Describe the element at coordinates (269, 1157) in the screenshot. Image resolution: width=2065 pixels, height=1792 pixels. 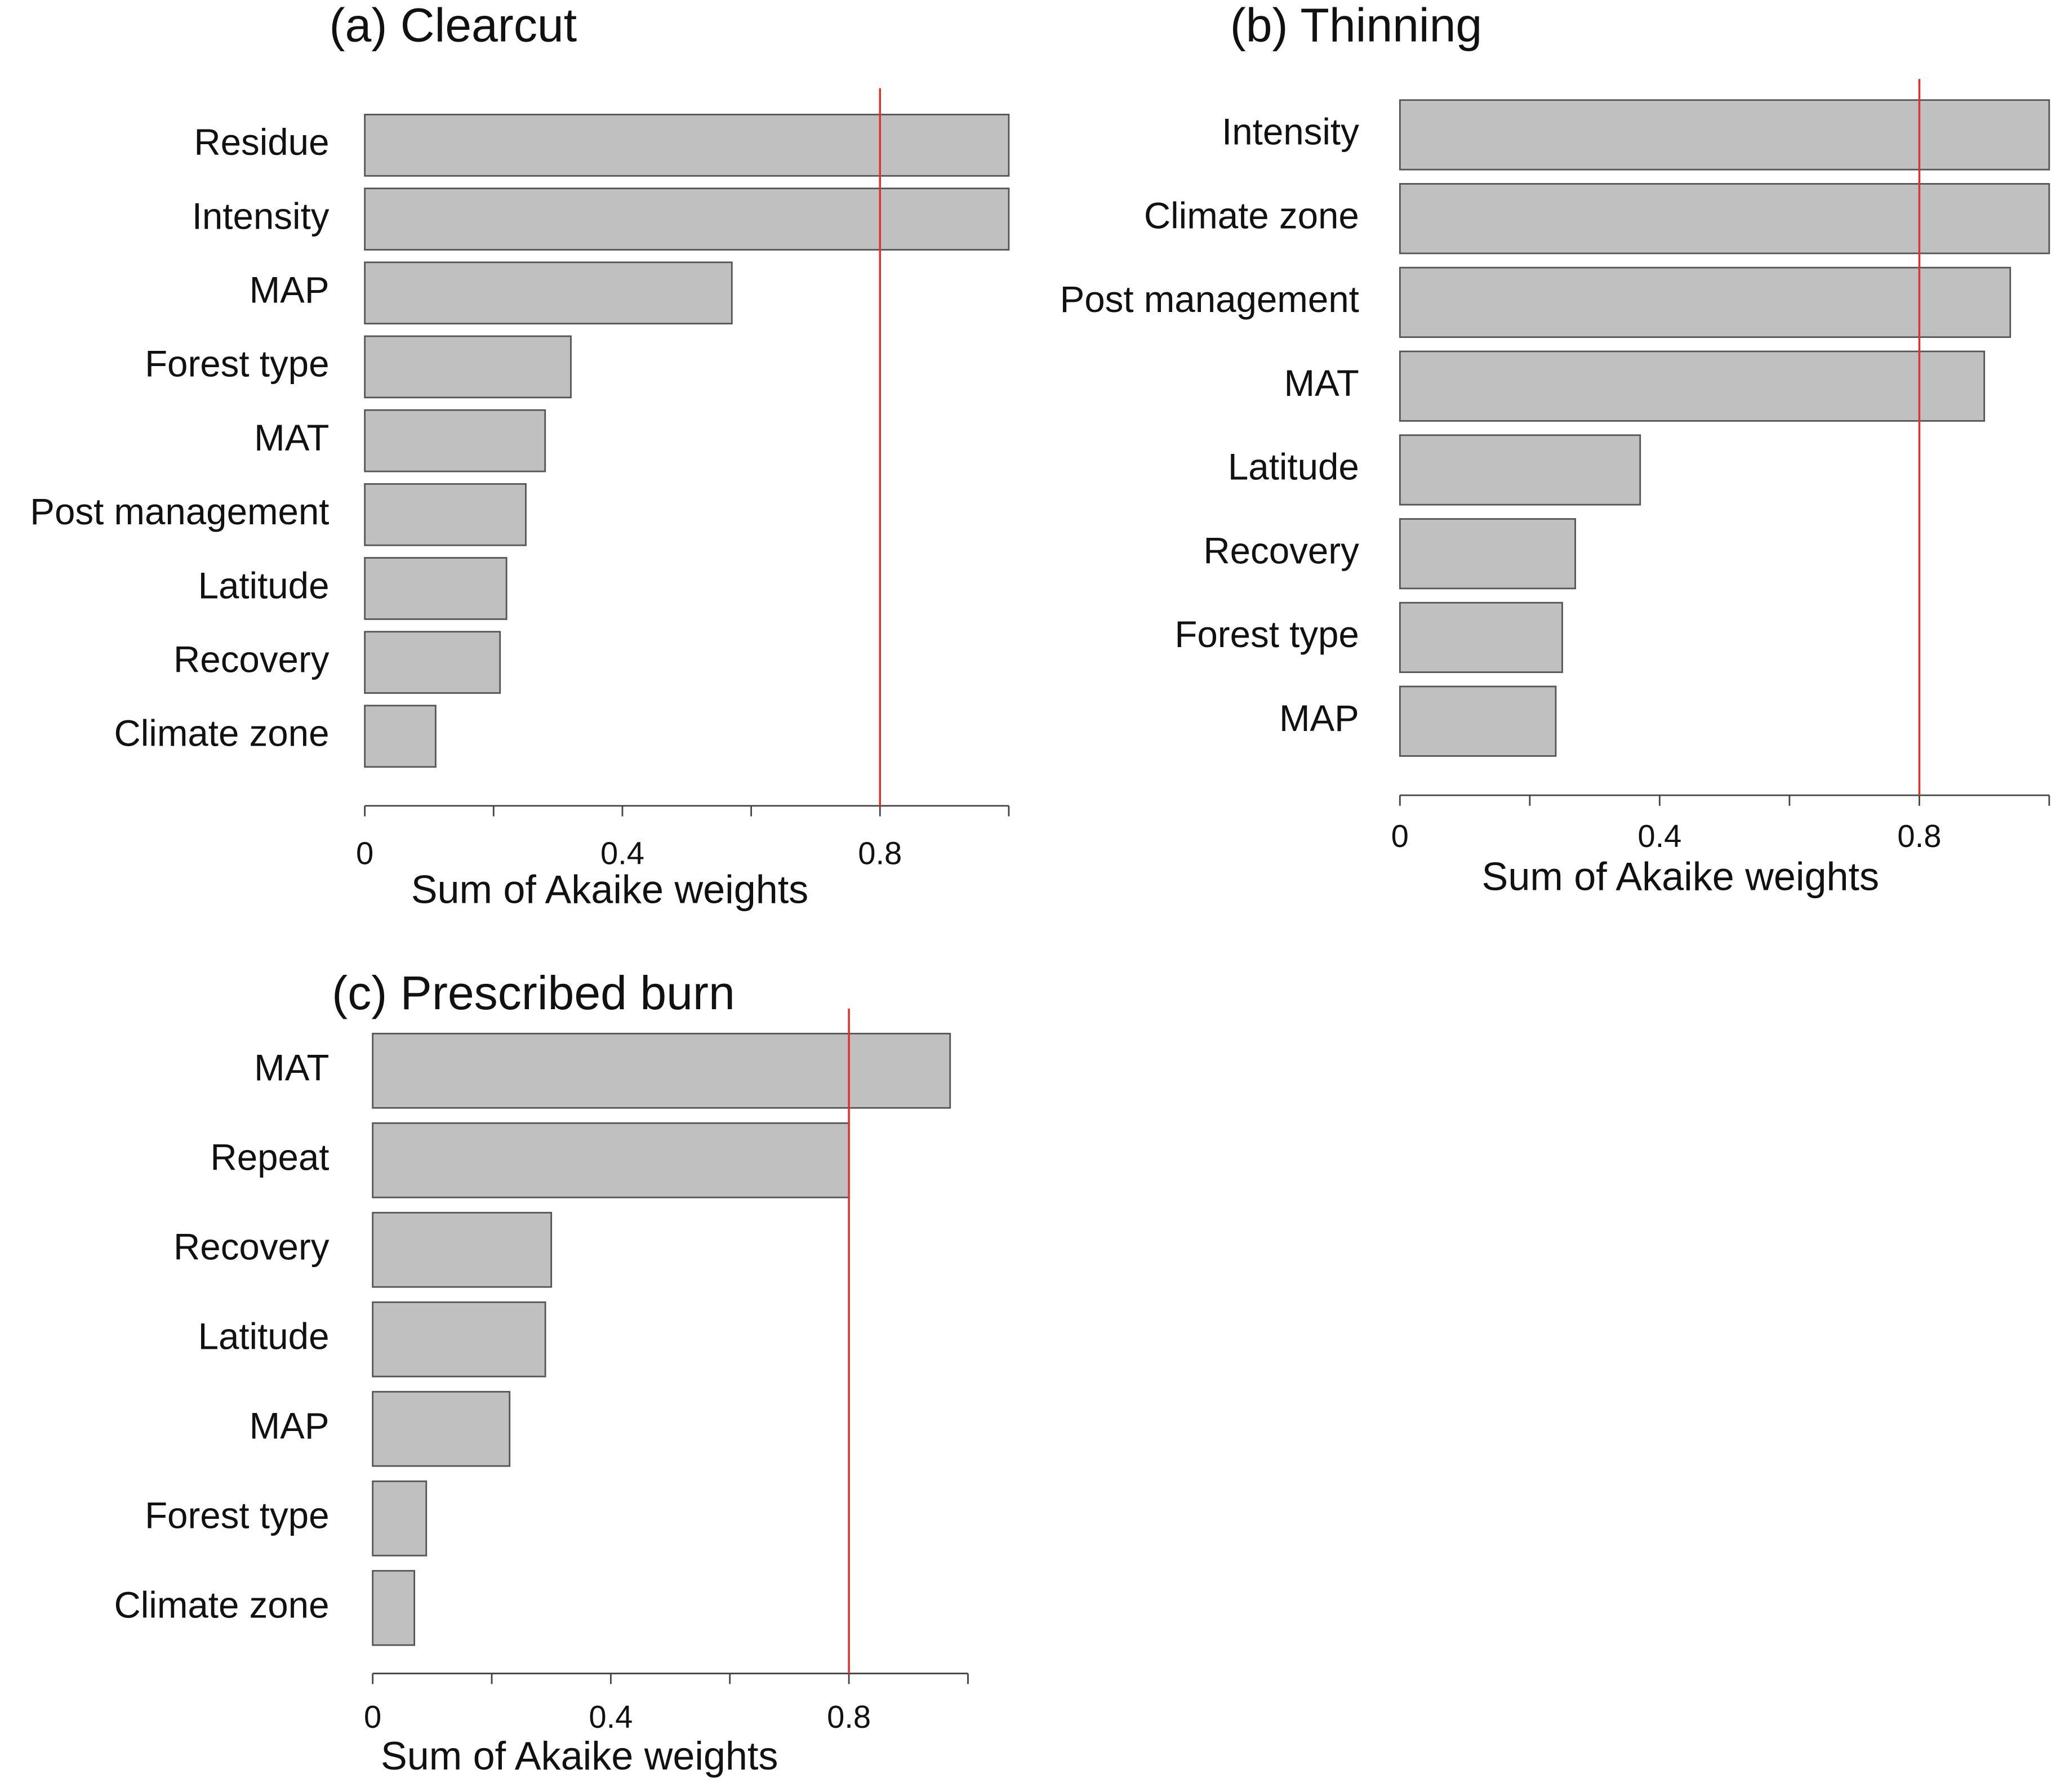
I see `y-tick-label: Repeat` at that location.